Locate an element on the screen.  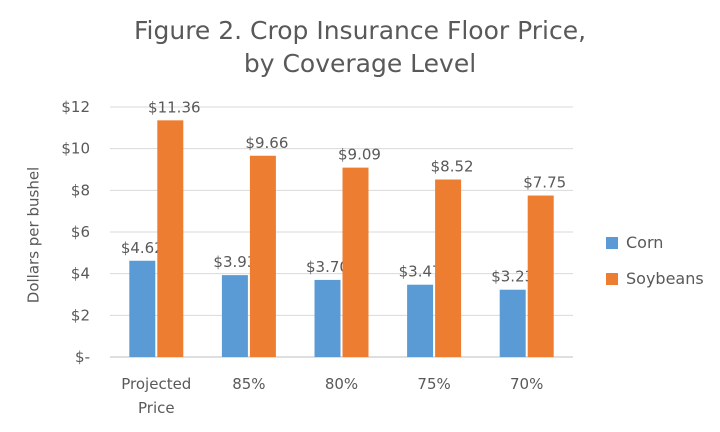
data-label: $4.62 is located at coordinates (142, 248).